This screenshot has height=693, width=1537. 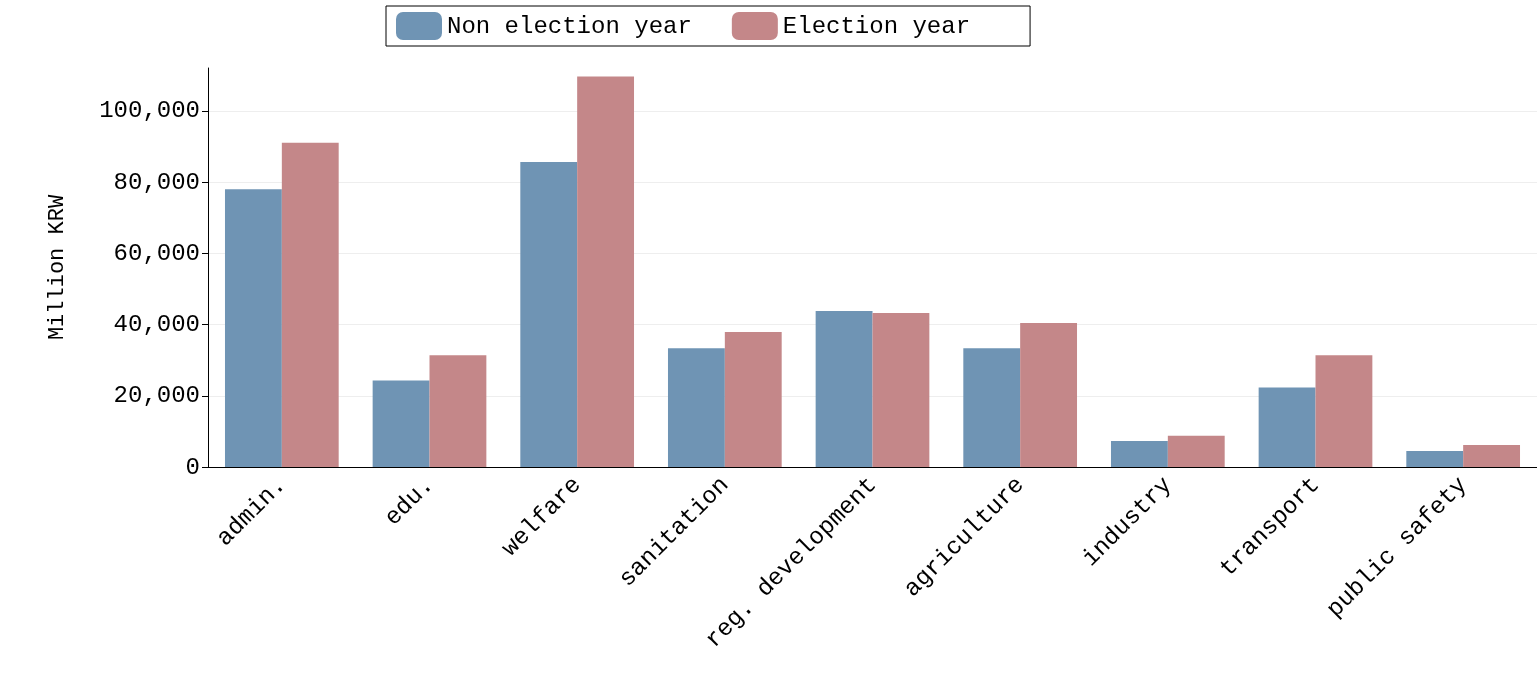 I want to click on y-tick-label: 100,000, so click(x=149, y=111).